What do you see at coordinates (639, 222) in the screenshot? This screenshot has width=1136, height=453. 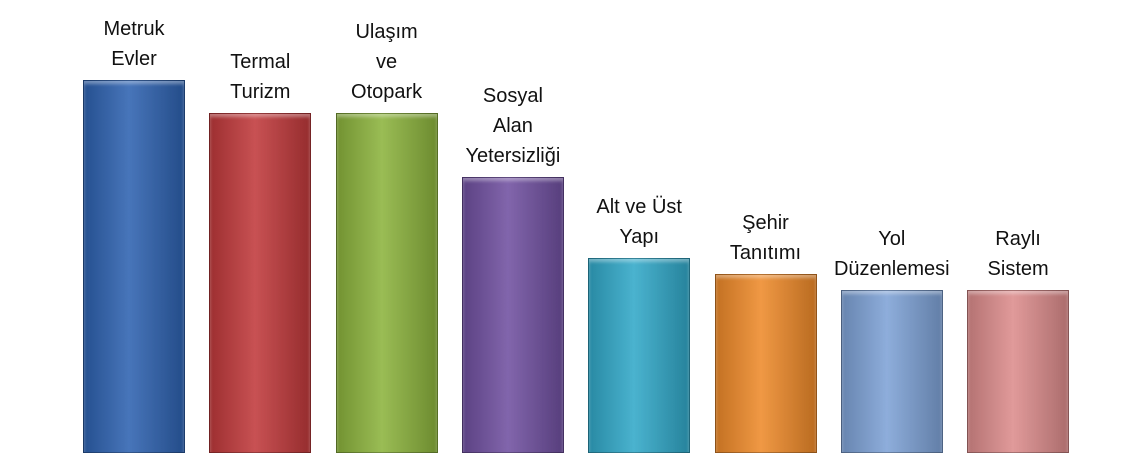 I see `category-label: Alt ve Üst Yapı` at bounding box center [639, 222].